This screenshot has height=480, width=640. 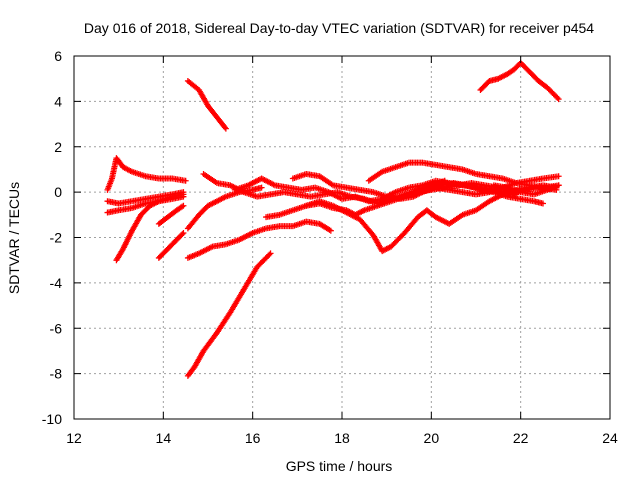 I want to click on y-tick-label: -4, so click(x=56, y=283).